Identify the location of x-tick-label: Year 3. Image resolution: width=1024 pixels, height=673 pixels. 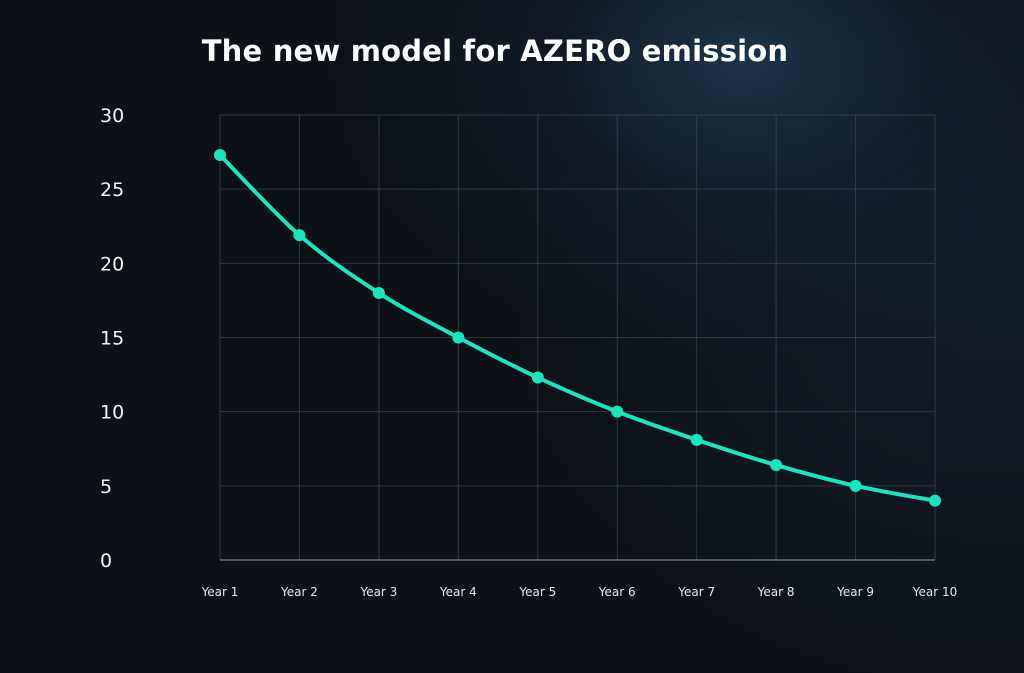
(378, 592).